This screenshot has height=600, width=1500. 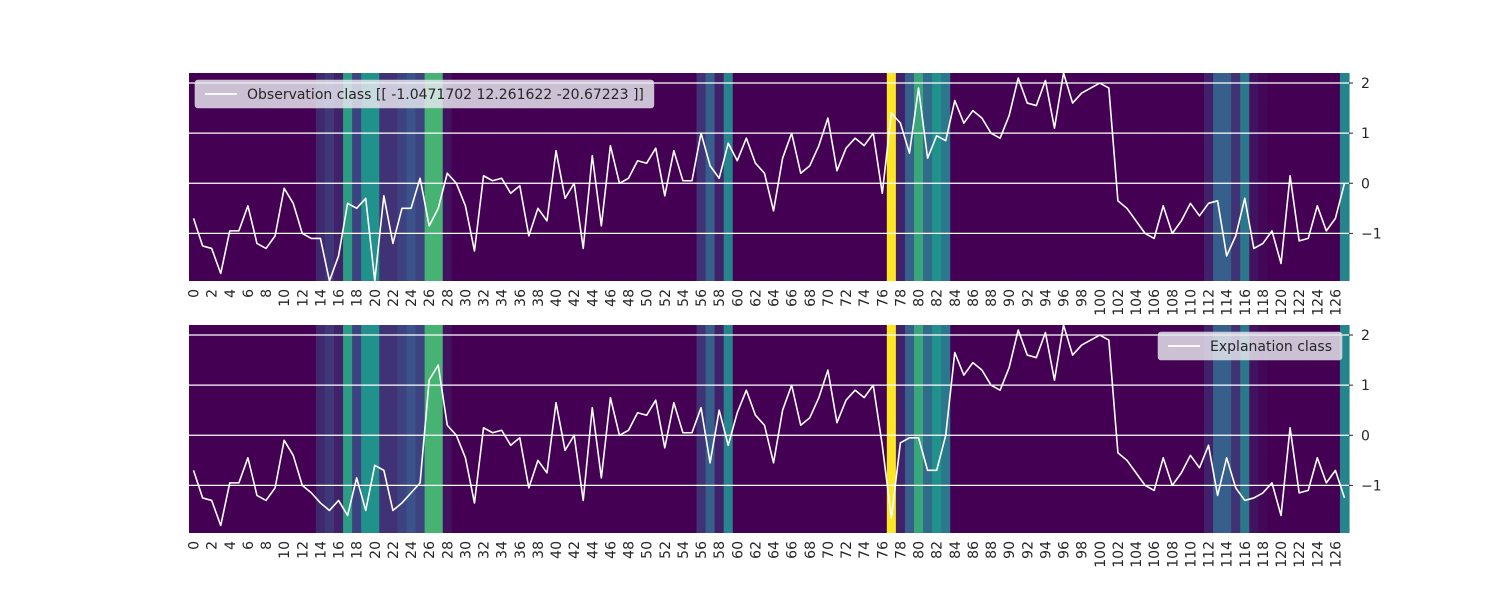 I want to click on x-tick-label: 46, so click(x=611, y=298).